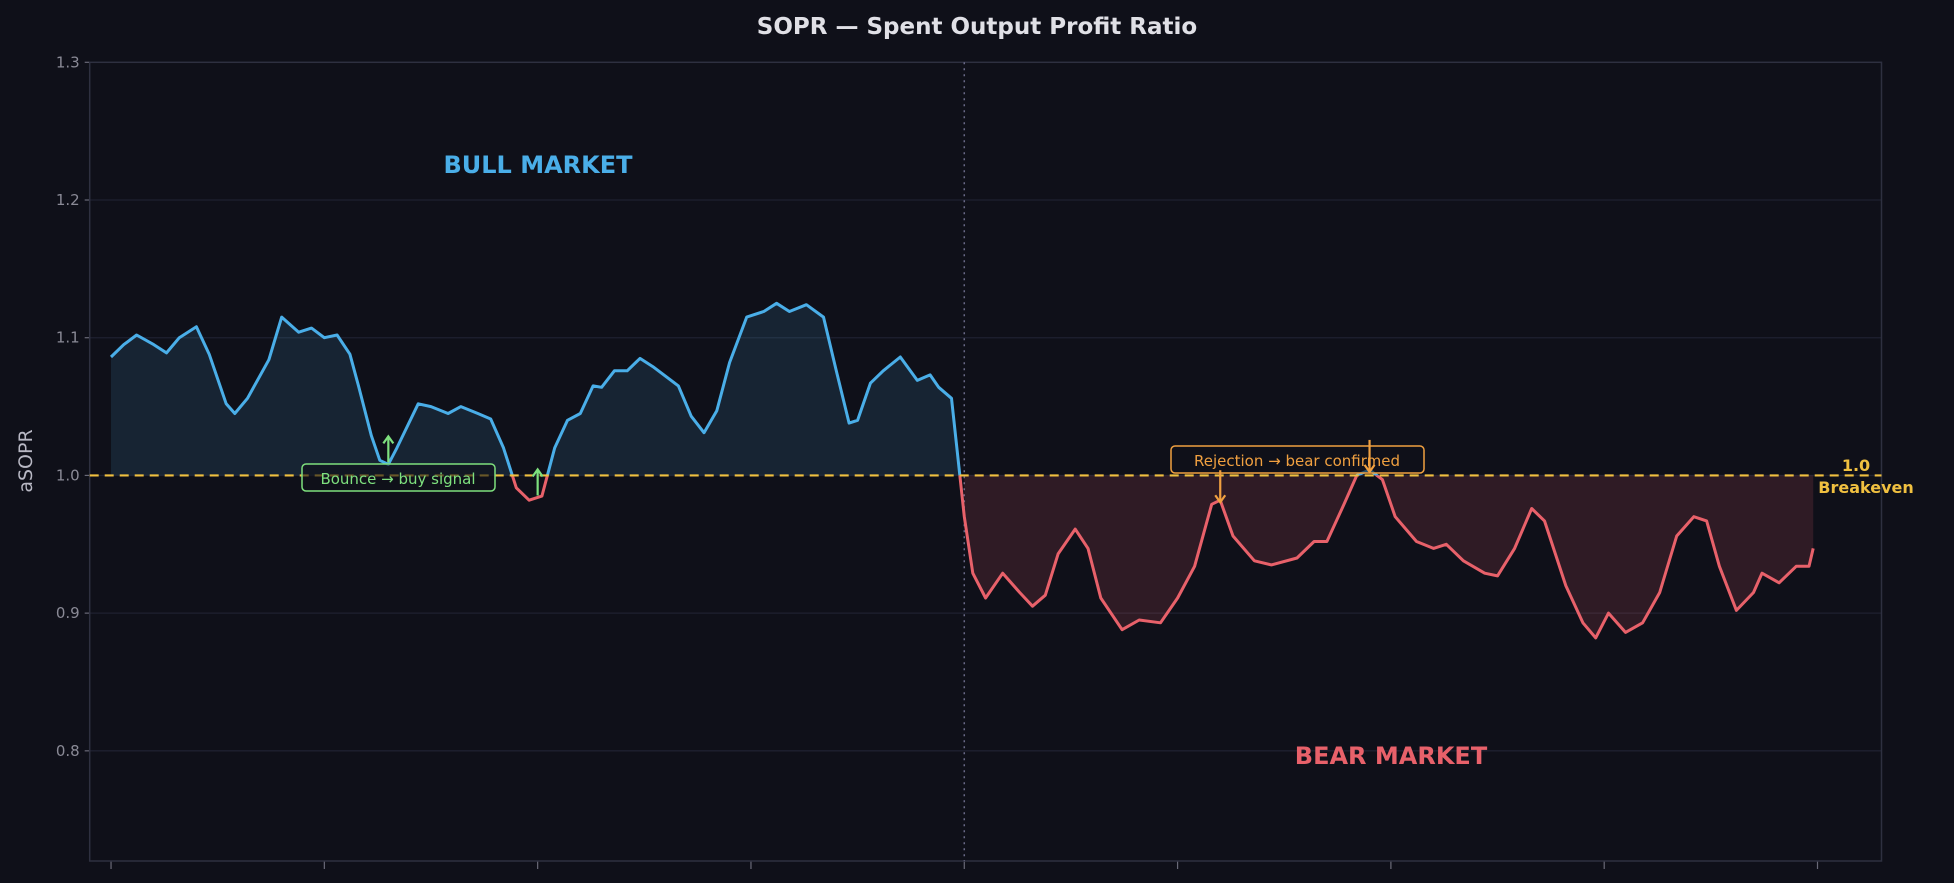  I want to click on y-tick-label: 1.1, so click(68, 338).